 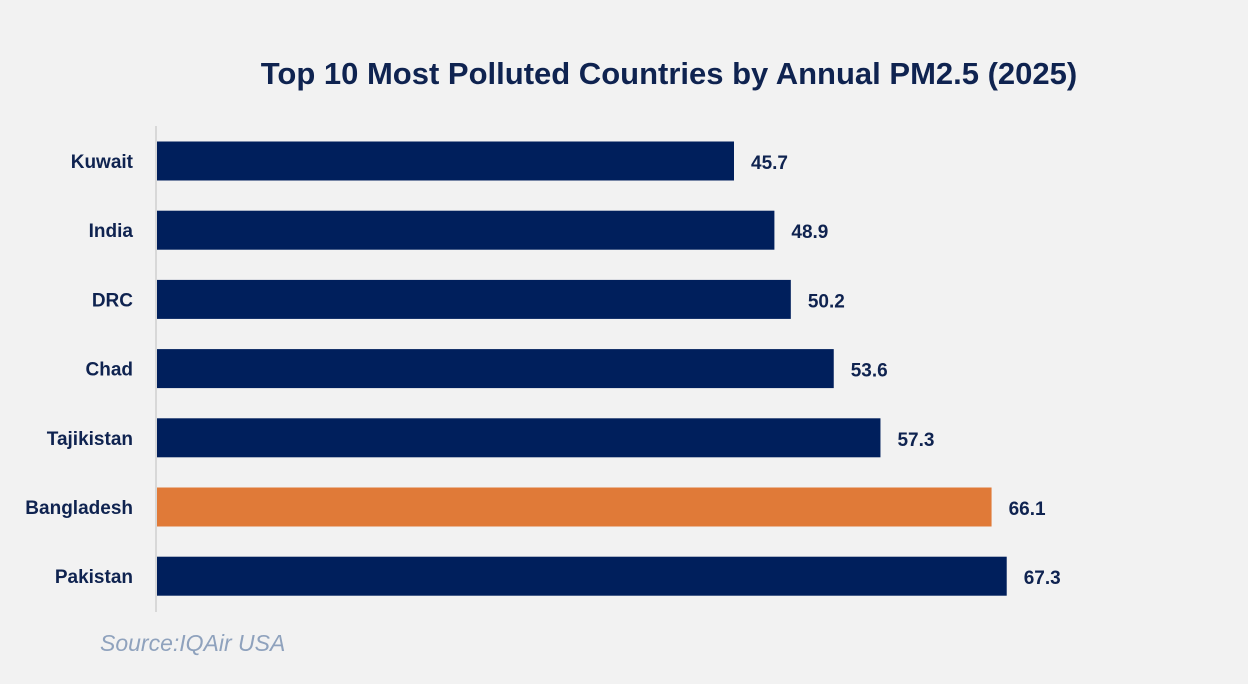 What do you see at coordinates (574, 507) in the screenshot?
I see `bar-bangladesh` at bounding box center [574, 507].